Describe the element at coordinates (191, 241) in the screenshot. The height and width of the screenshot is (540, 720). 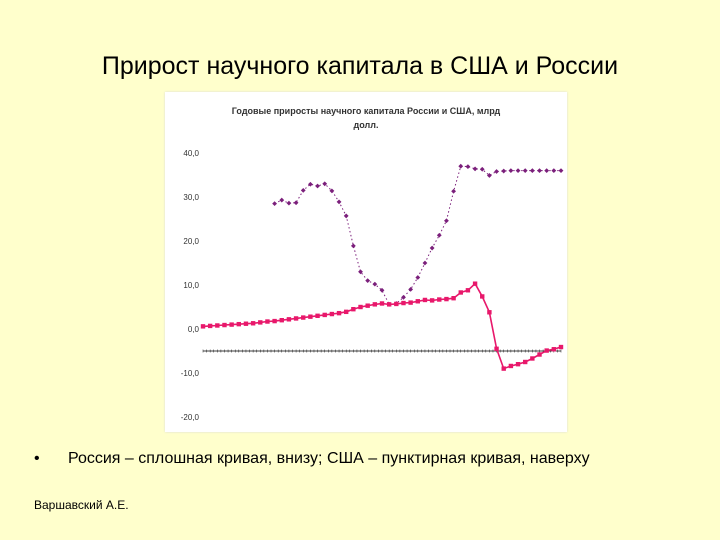
I see `y-tick-label: 20,0` at that location.